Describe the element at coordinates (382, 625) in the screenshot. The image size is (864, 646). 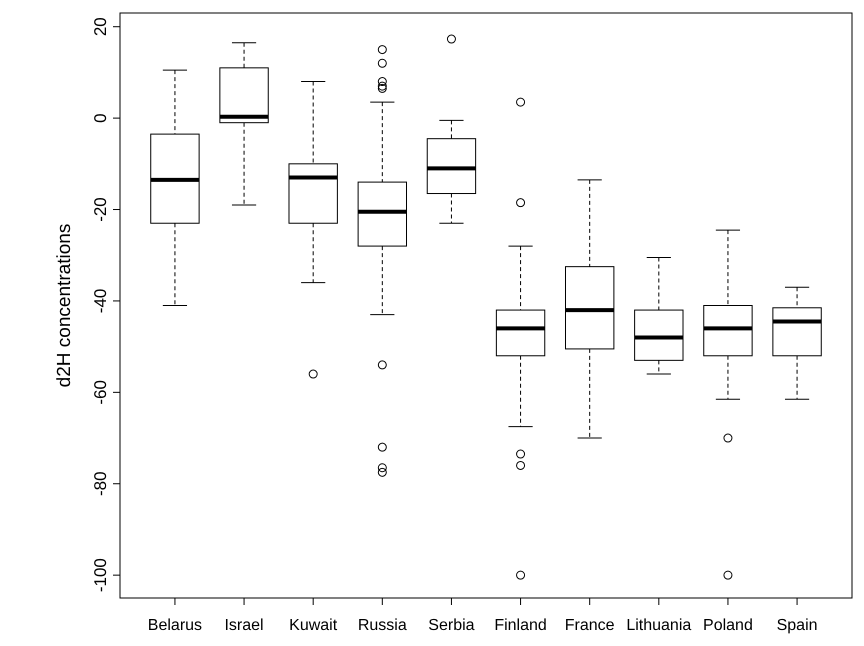
I see `x-tick-label: Russia` at that location.